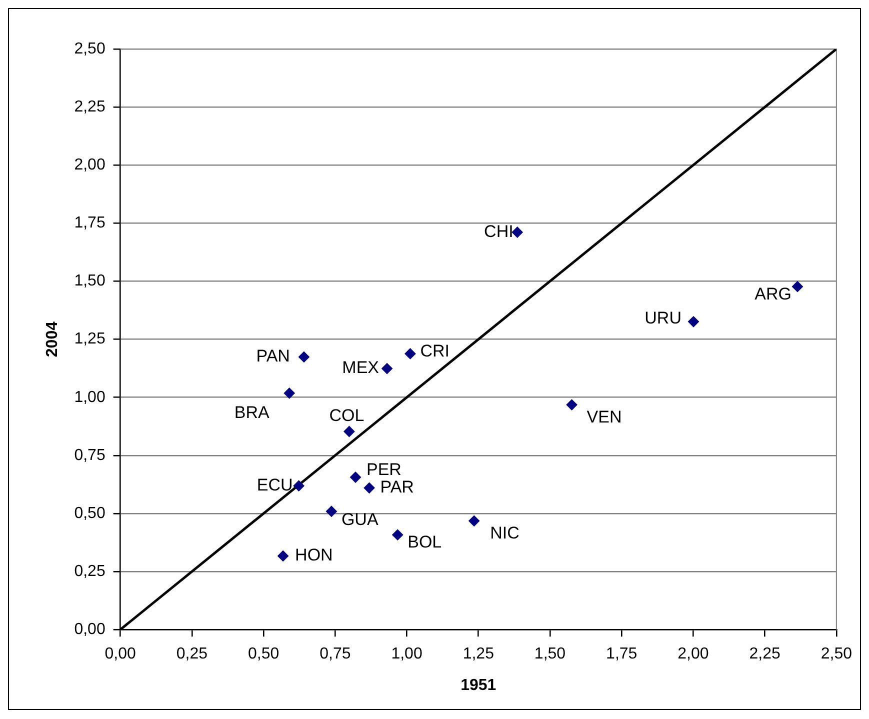 The width and height of the screenshot is (869, 719). What do you see at coordinates (90, 455) in the screenshot?
I see `y-tick-label: 0,75` at bounding box center [90, 455].